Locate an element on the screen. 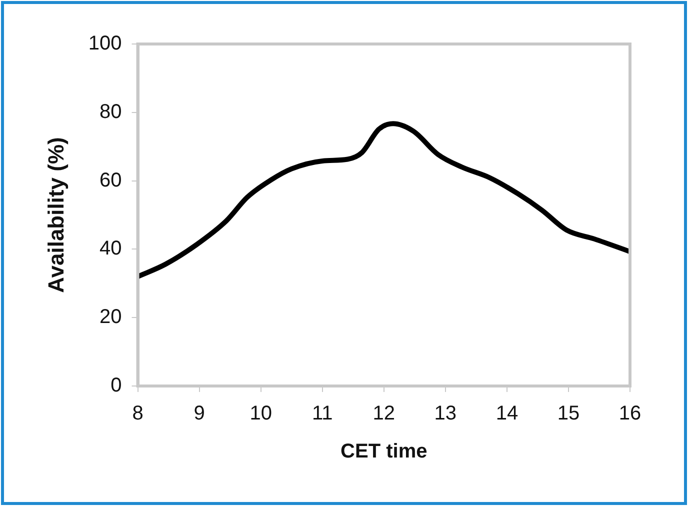 The image size is (688, 506). x-tick-label: 8 is located at coordinates (138, 413).